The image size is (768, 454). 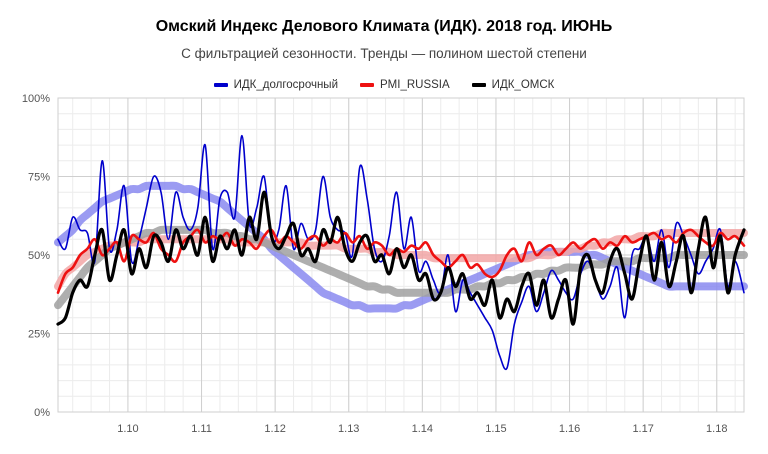 I want to click on x-tick-label: 1.16, so click(x=569, y=429).